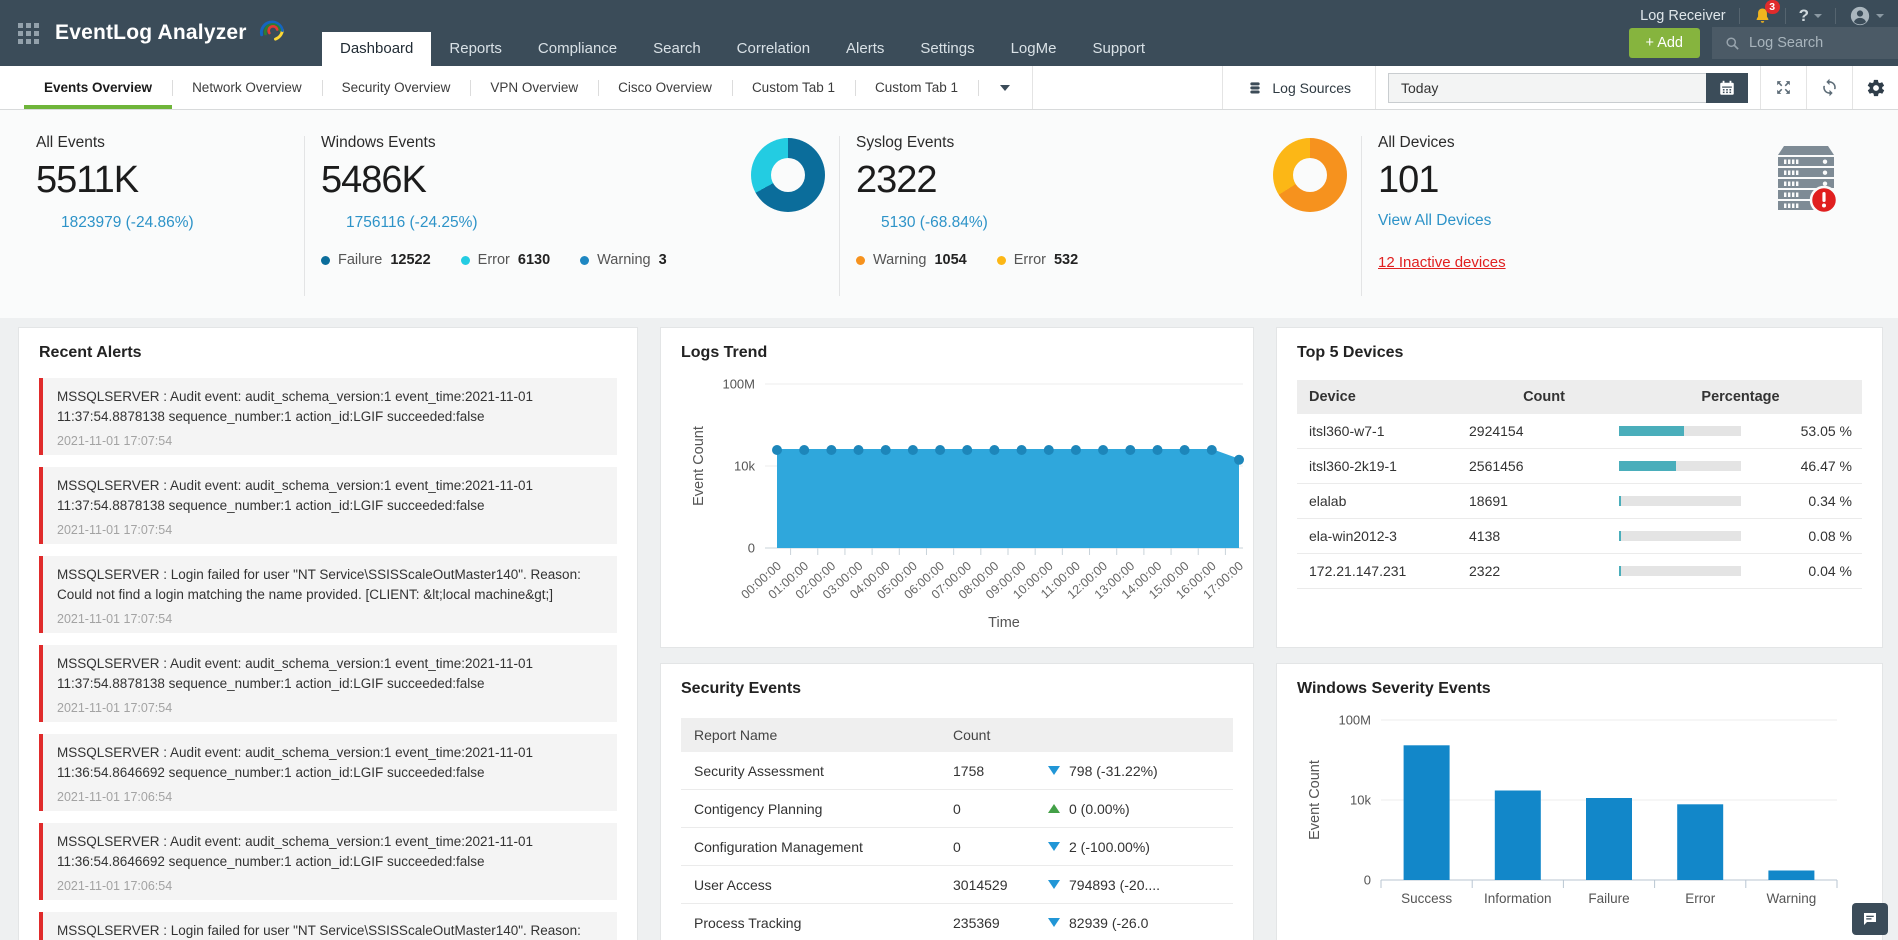 This screenshot has width=1898, height=940. Describe the element at coordinates (665, 87) in the screenshot. I see `dashboard-tab-cisco-overview: Cisco Overview` at that location.